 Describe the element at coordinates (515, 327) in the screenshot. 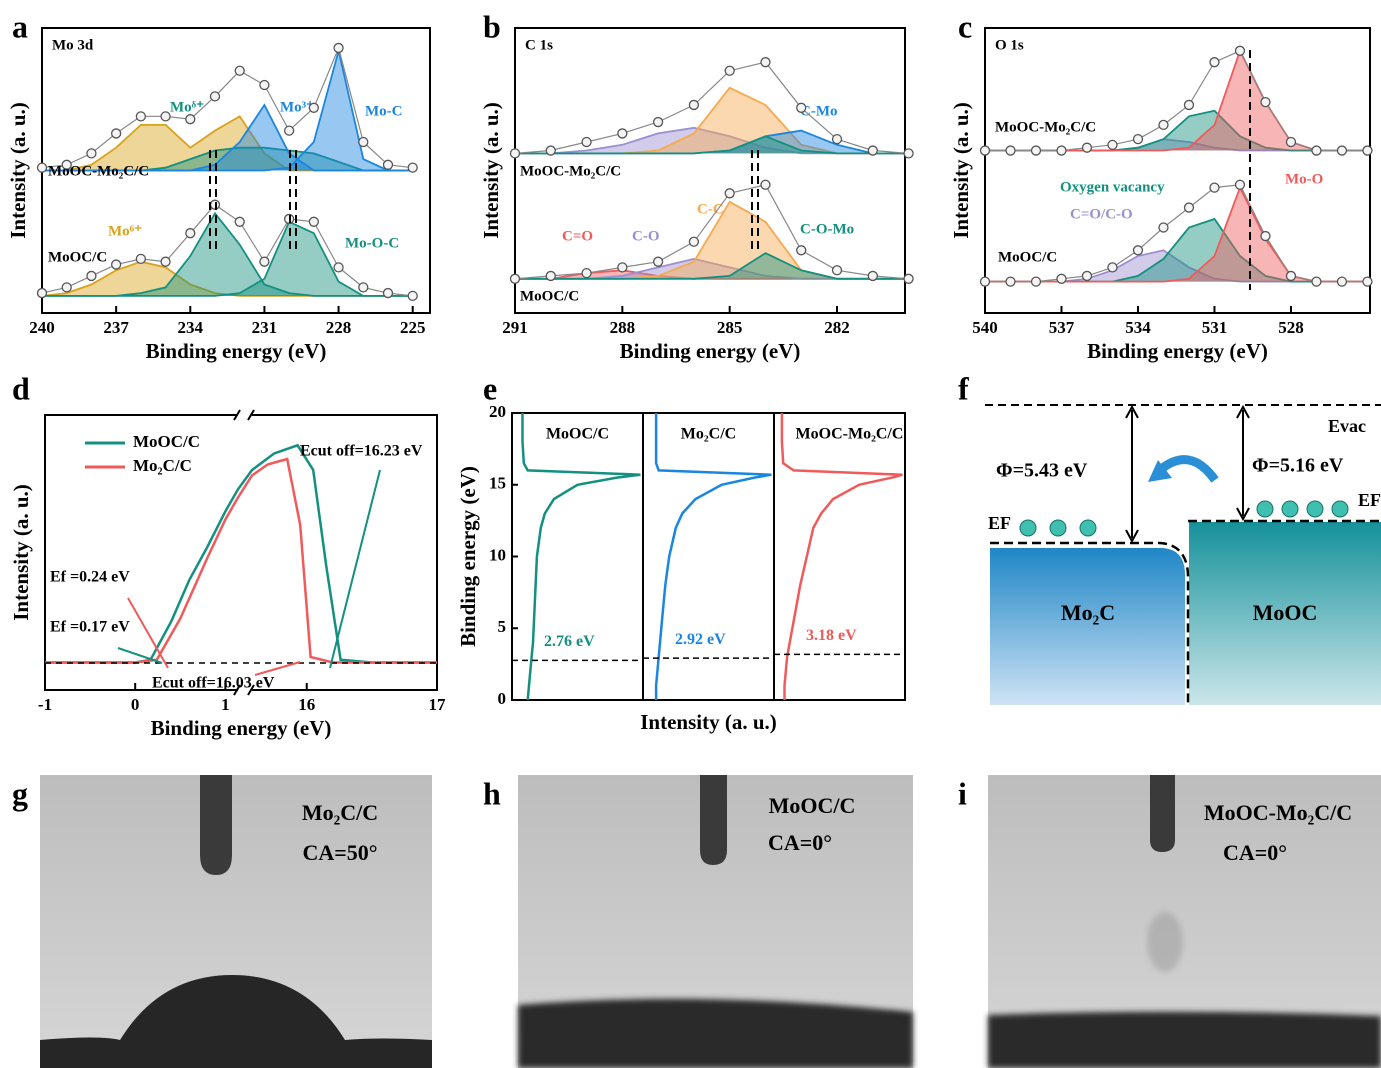

I see `x-tick-label: 291` at that location.